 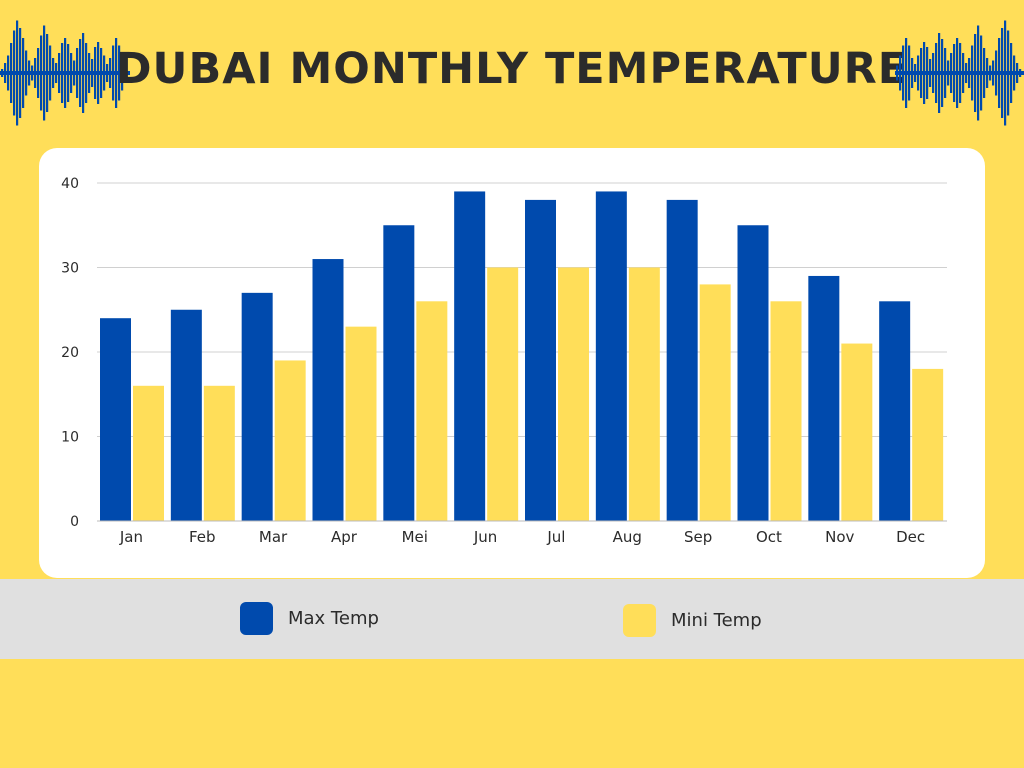 What do you see at coordinates (644, 394) in the screenshot?
I see `bar-min-aug` at bounding box center [644, 394].